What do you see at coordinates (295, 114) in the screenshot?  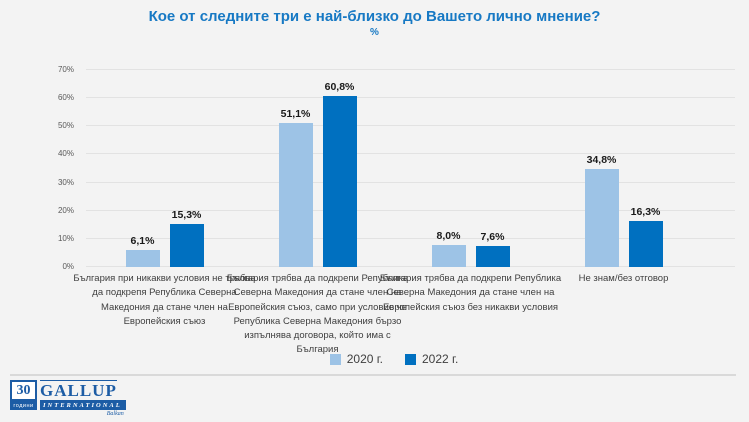 I see `bar-value-label: 51,1%` at bounding box center [295, 114].